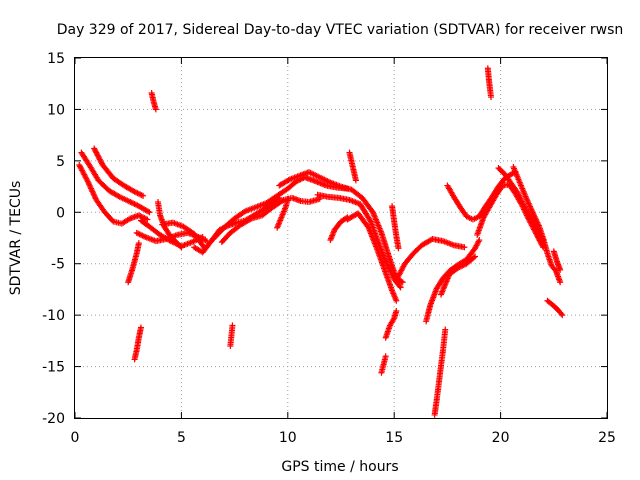 This screenshot has height=480, width=640. What do you see at coordinates (607, 438) in the screenshot?
I see `x-tick-label: 25` at bounding box center [607, 438].